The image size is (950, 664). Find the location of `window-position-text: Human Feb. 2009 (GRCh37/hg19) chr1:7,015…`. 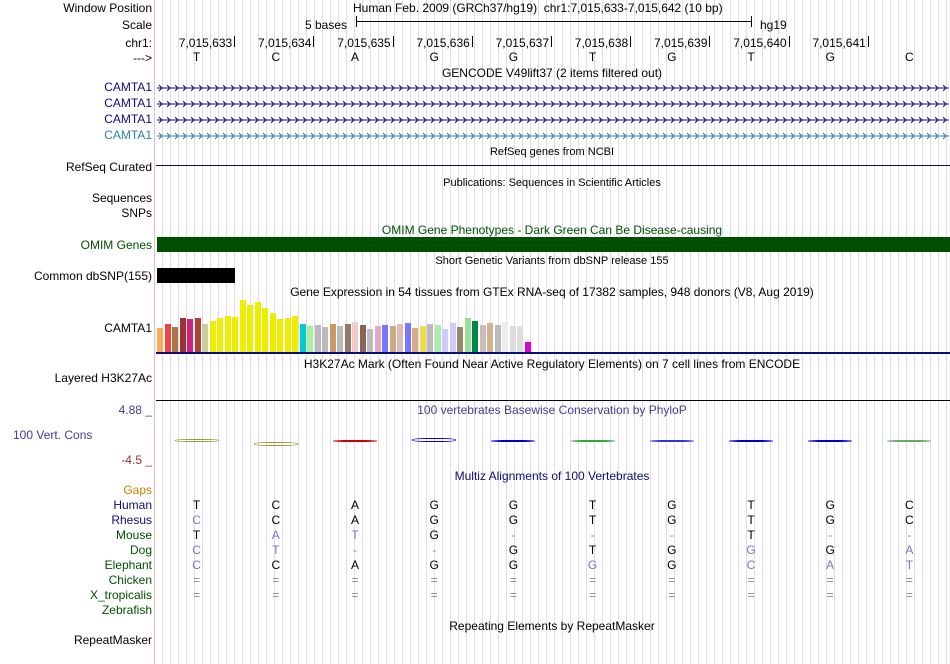

window-position-text: Human Feb. 2009 (GRCh37/hg19) chr1:7,015… is located at coordinates (538, 8).